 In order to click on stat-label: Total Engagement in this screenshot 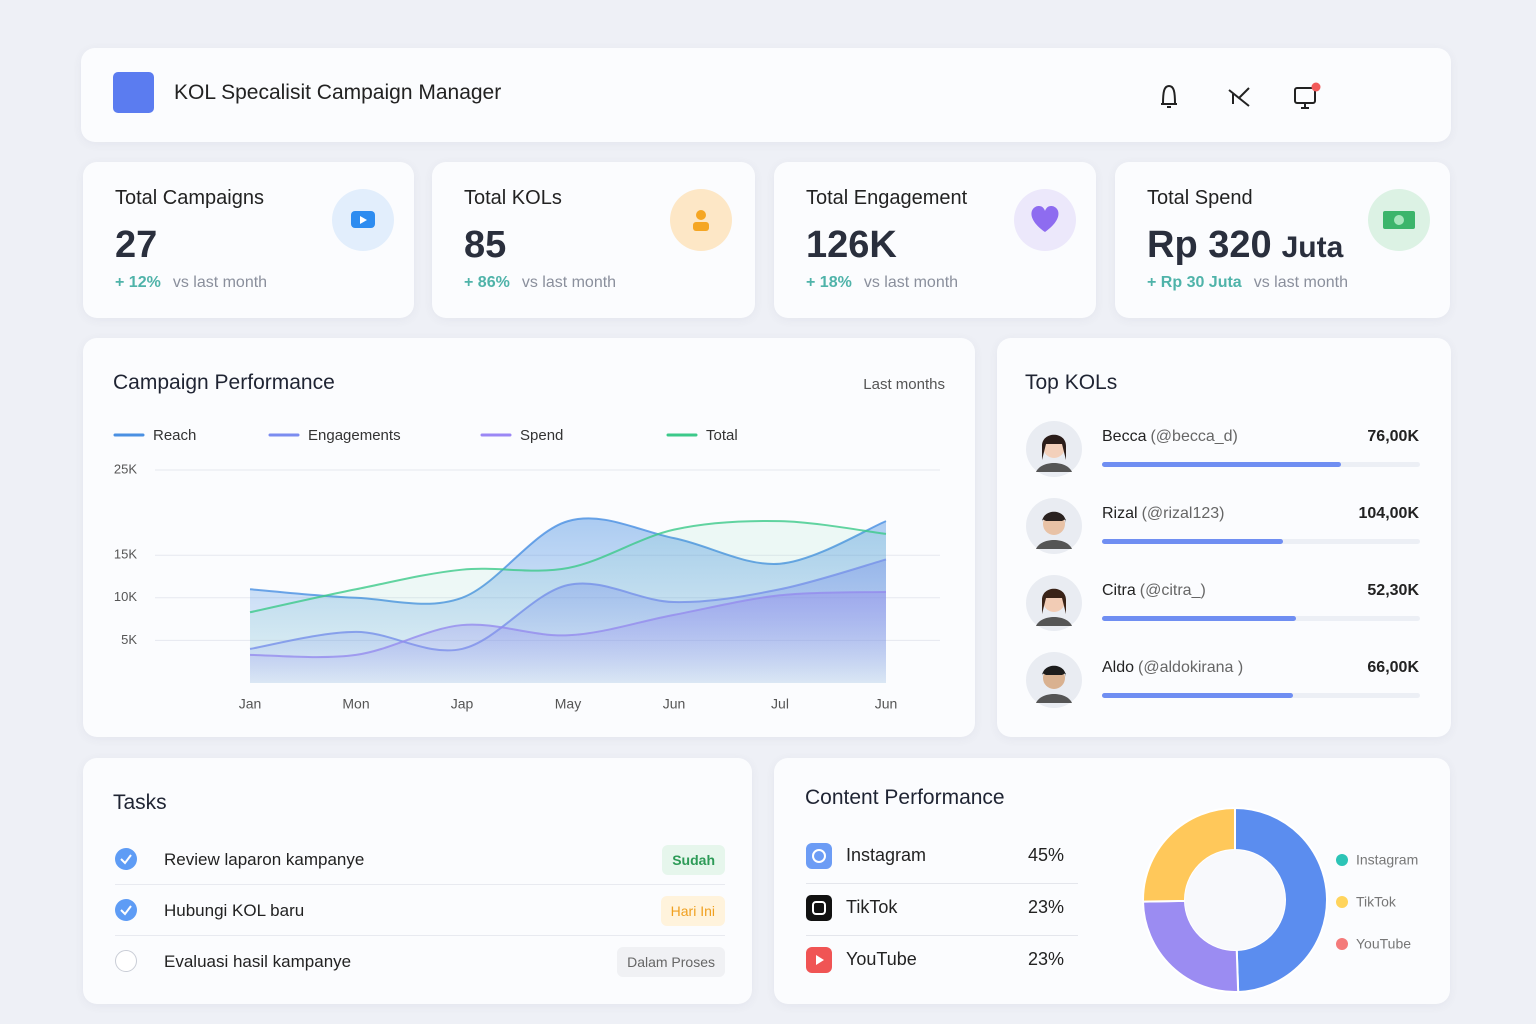, I will do `click(887, 198)`.